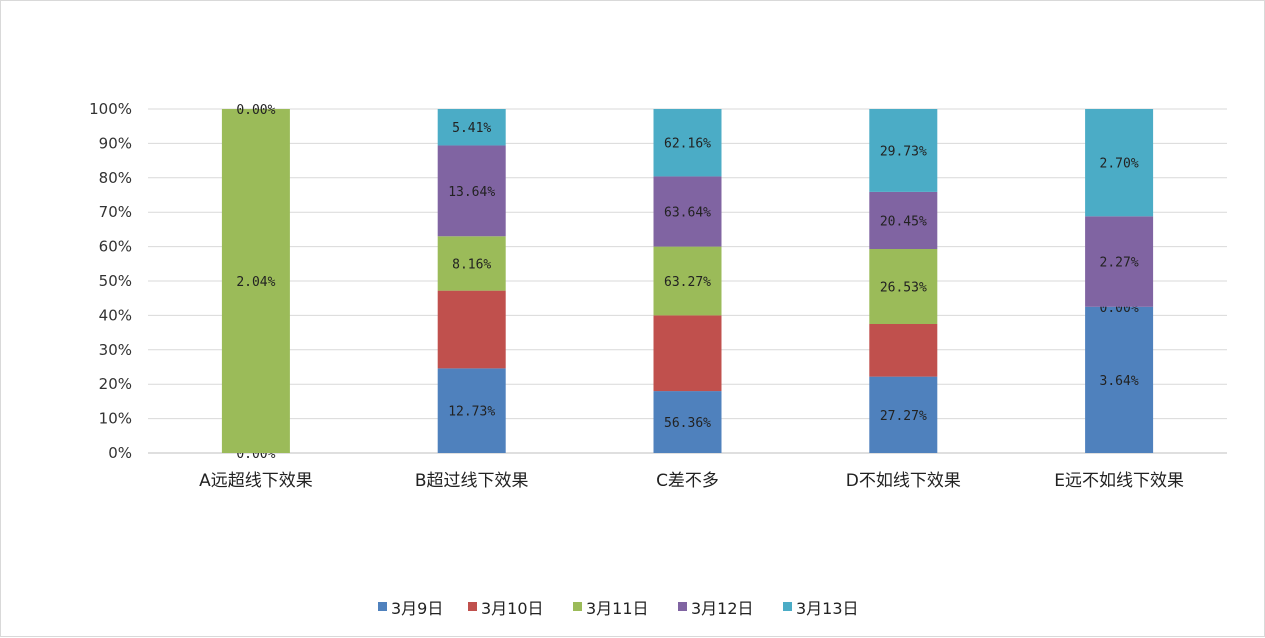  I want to click on y-tick-label: 30%, so click(115, 350).